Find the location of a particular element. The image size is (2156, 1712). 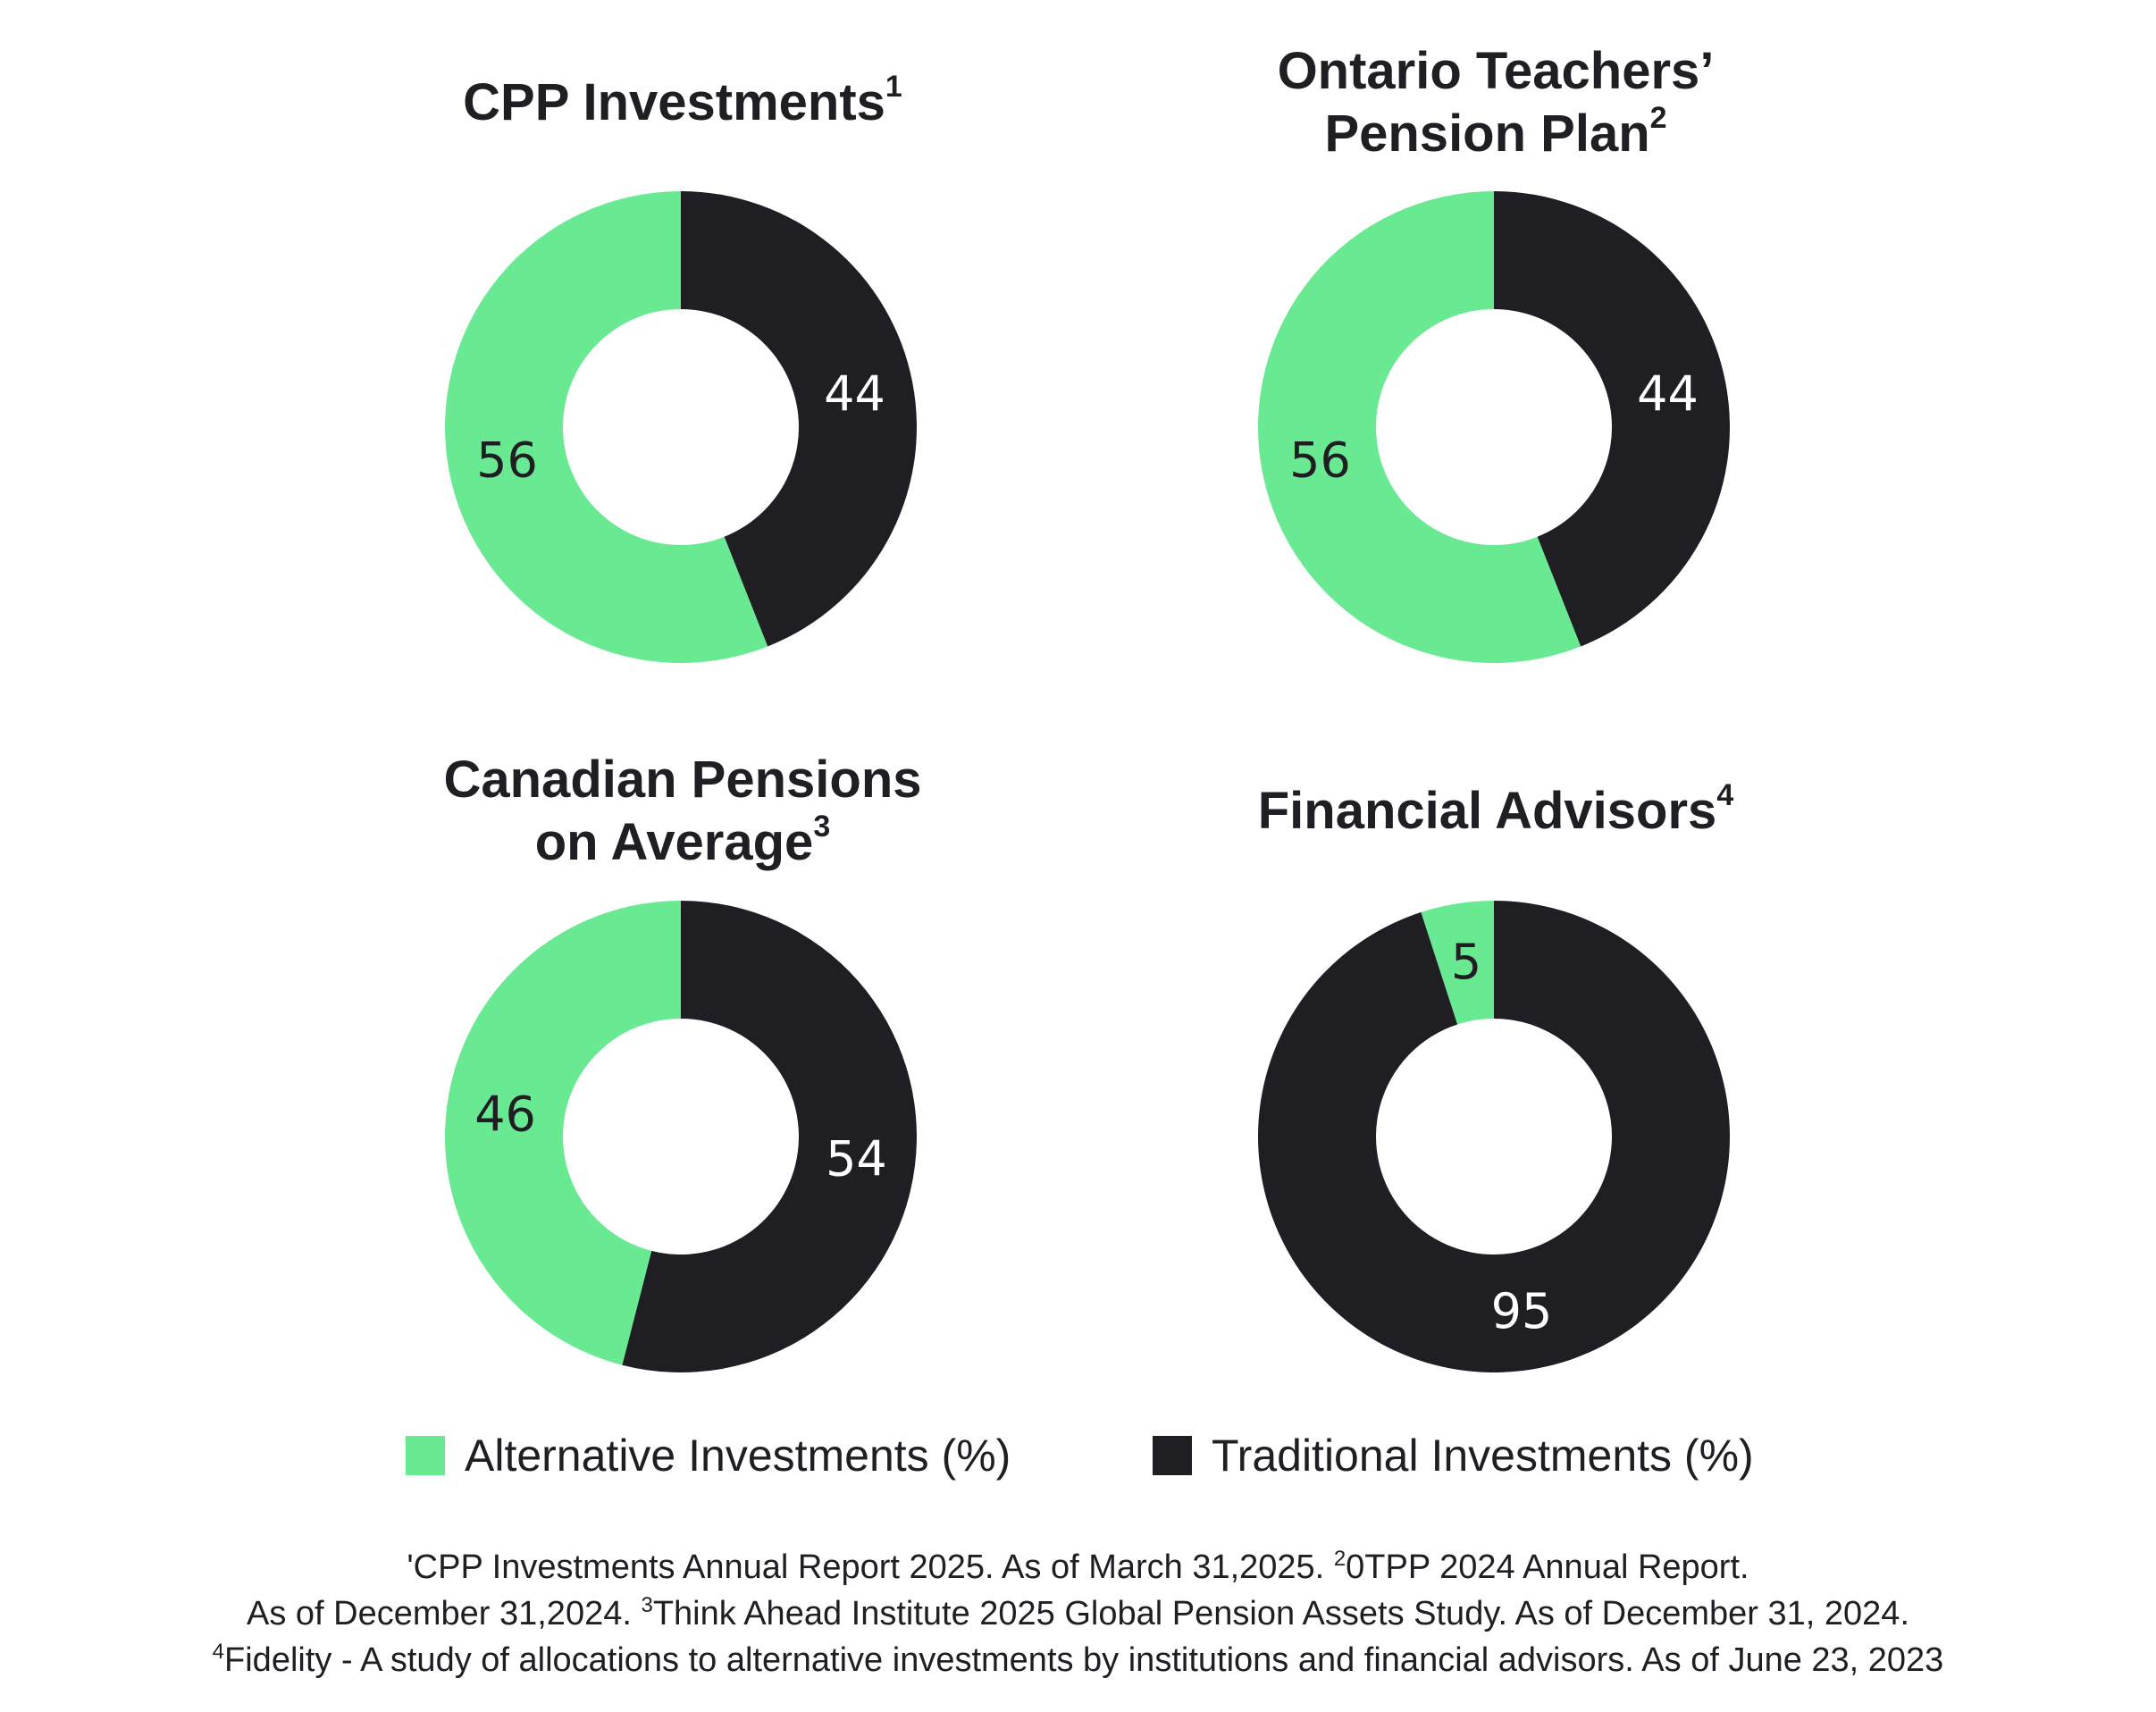

donut-2-slice-traditional is located at coordinates (1613, 419).